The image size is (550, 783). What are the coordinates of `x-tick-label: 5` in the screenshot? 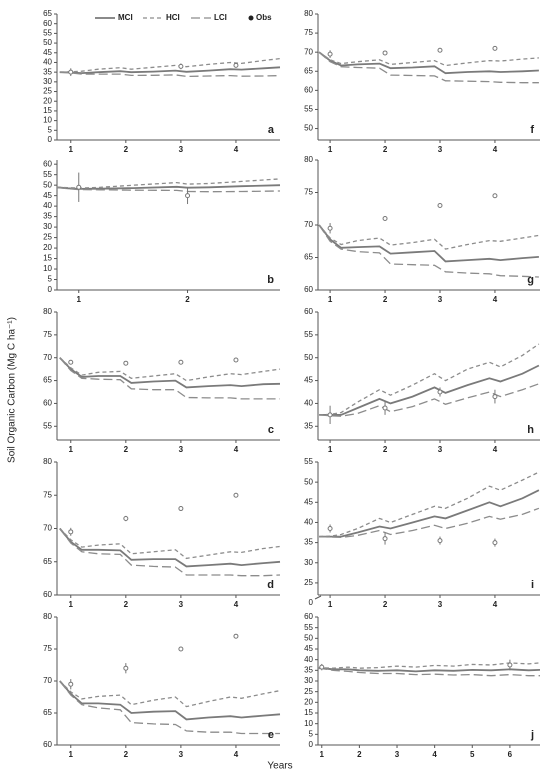 It's located at (472, 754).